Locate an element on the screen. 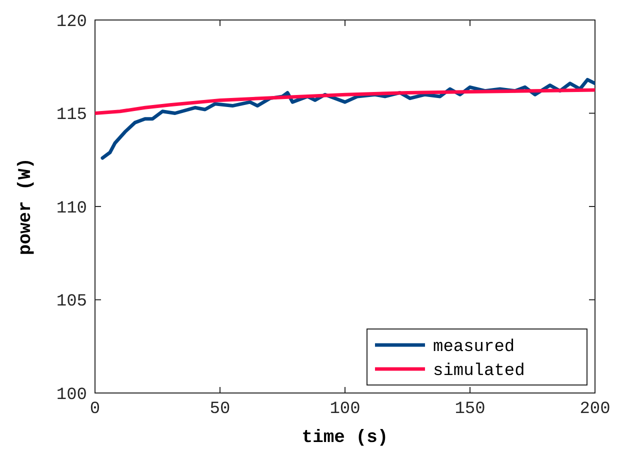  x-tick-label: 0 is located at coordinates (95, 409).